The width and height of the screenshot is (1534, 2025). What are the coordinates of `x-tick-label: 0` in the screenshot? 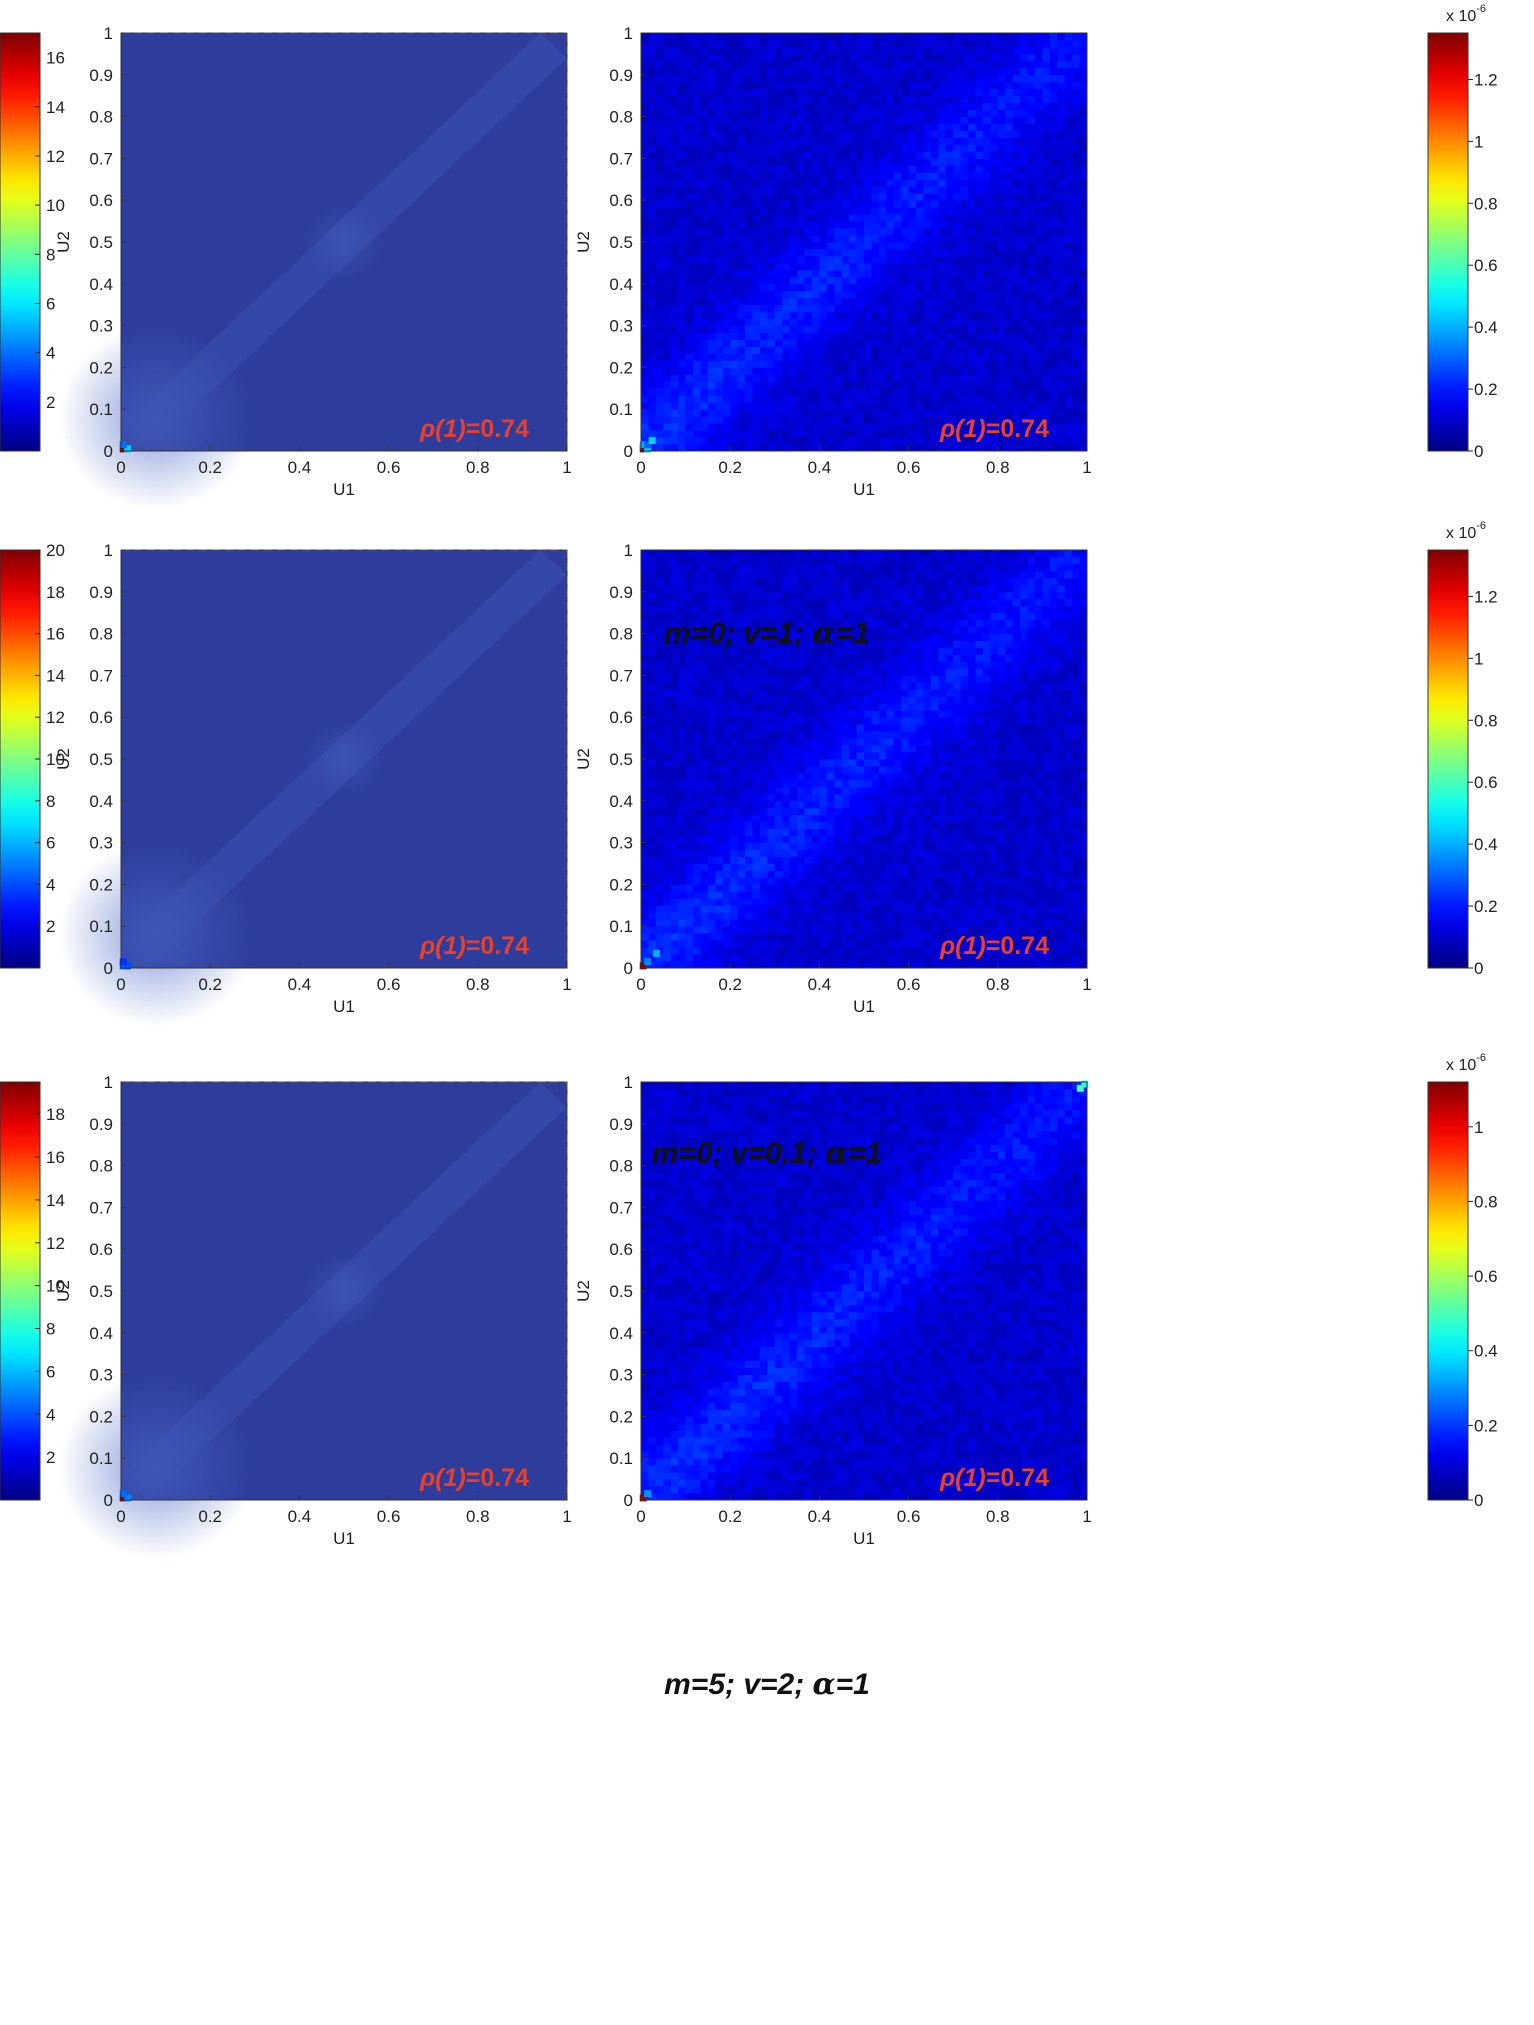 It's located at (120, 467).